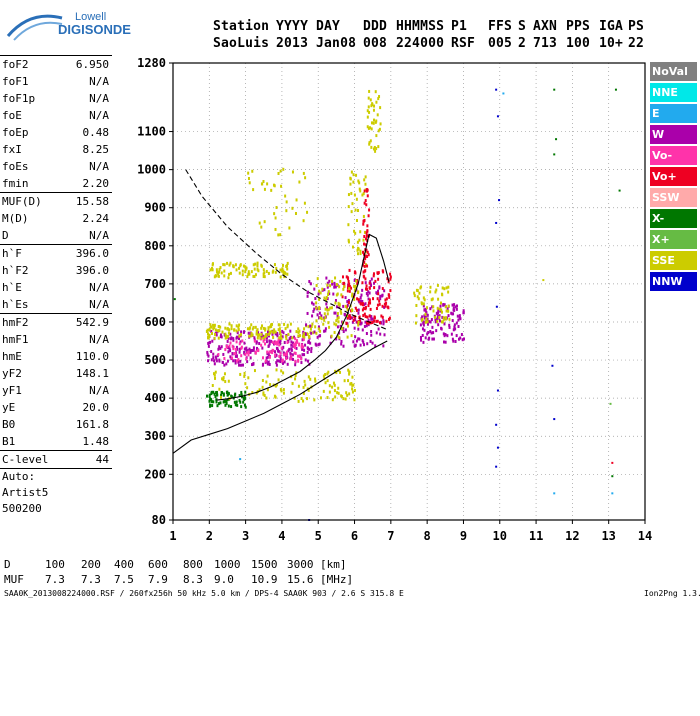 The height and width of the screenshot is (716, 700). What do you see at coordinates (328, 26) in the screenshot?
I see `header-label: DAY` at bounding box center [328, 26].